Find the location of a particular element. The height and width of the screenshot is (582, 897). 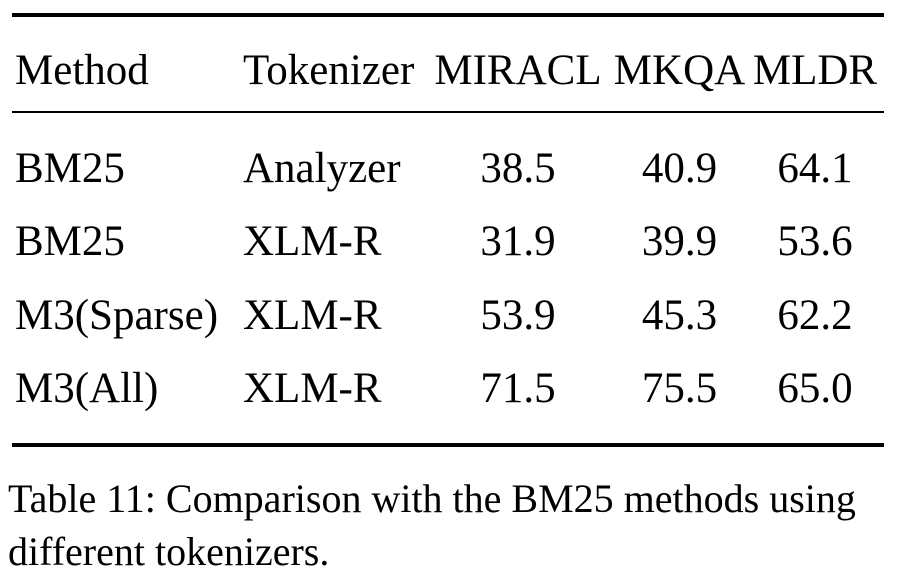

cell-method: M3(Sparse) is located at coordinates (117, 315).